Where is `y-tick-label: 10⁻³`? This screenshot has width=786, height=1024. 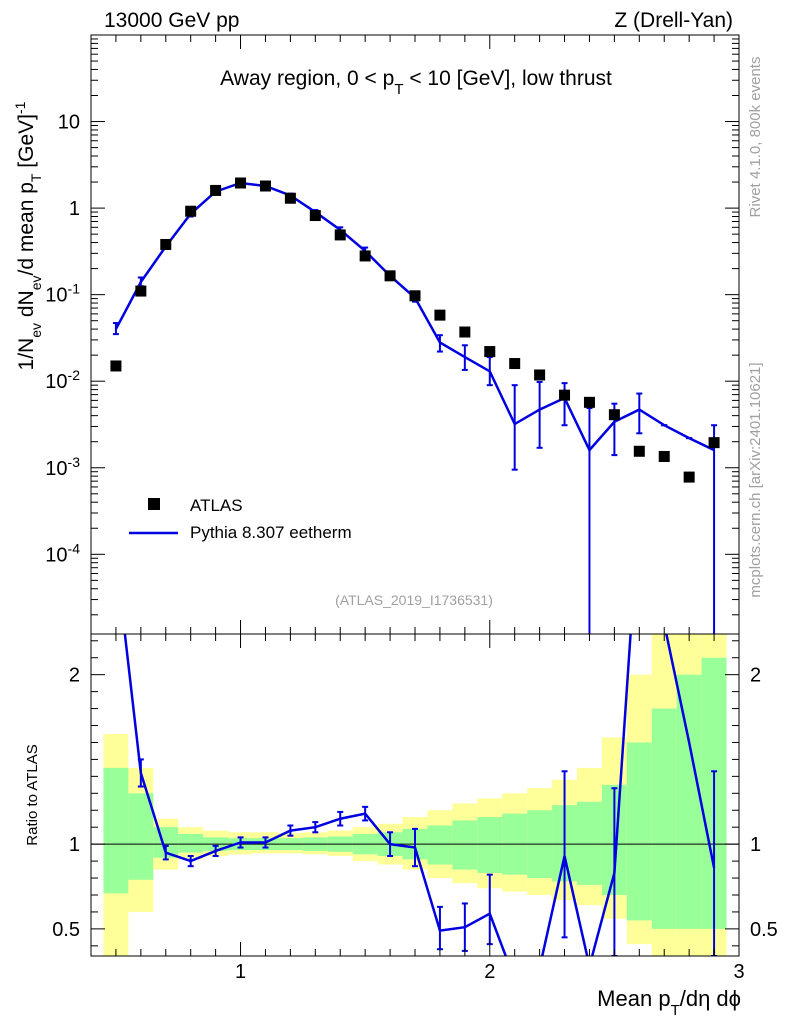 y-tick-label: 10⁻³ is located at coordinates (62, 467).